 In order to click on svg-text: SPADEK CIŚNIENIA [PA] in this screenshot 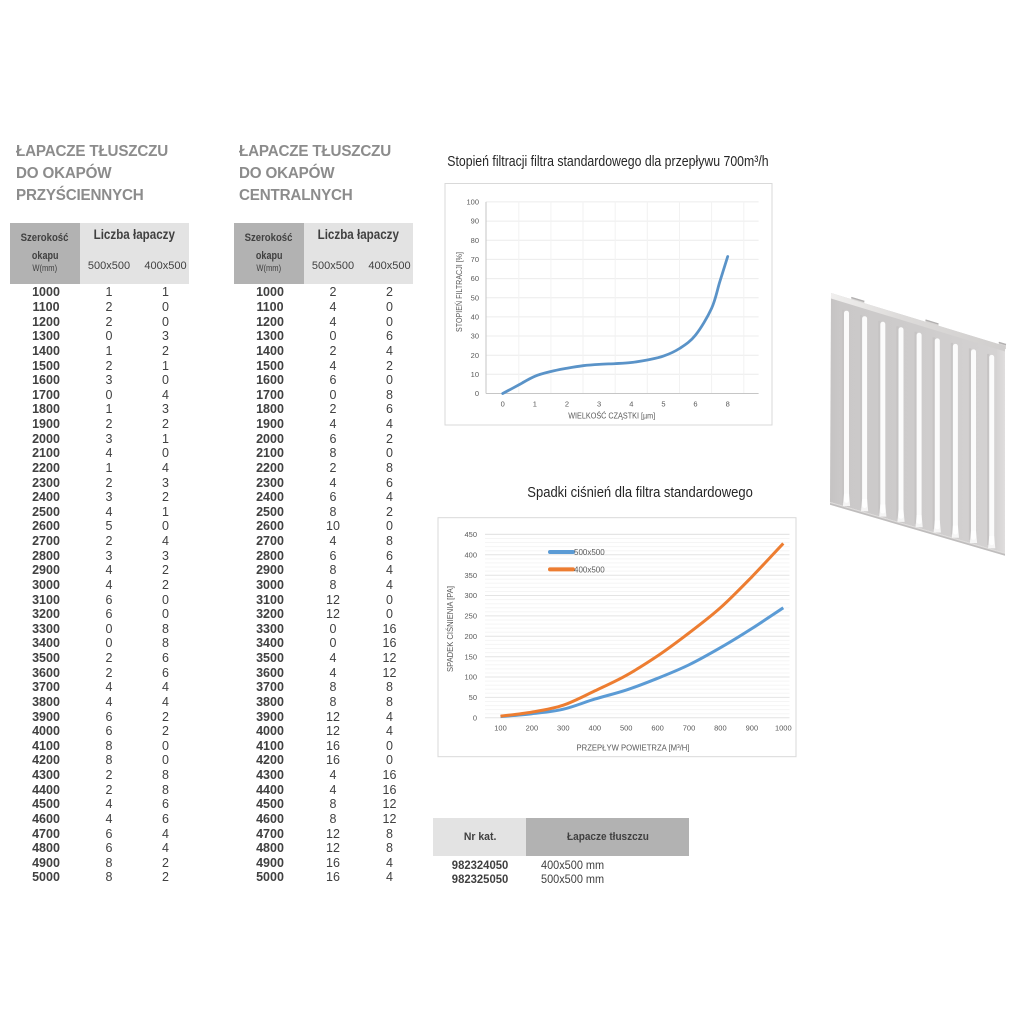, I will do `click(450, 629)`.